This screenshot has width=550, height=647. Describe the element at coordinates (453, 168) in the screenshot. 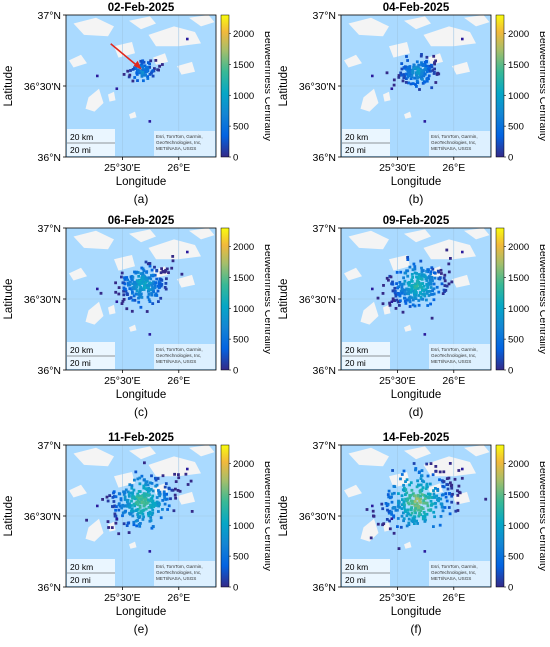

I see `x-tick-label: 26°E` at that location.